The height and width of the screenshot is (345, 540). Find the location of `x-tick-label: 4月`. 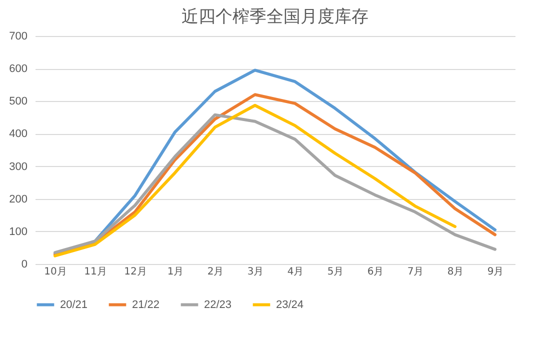

x-tick-label: 4月 is located at coordinates (295, 272).